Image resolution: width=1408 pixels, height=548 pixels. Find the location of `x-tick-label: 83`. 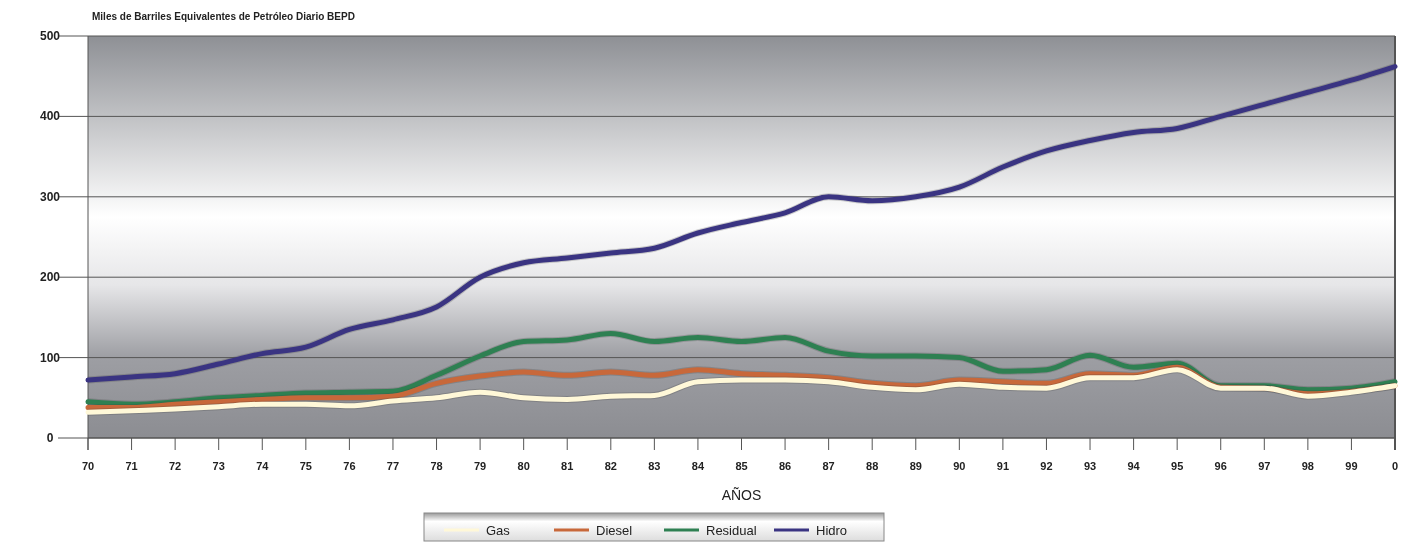

x-tick-label: 83 is located at coordinates (654, 466).